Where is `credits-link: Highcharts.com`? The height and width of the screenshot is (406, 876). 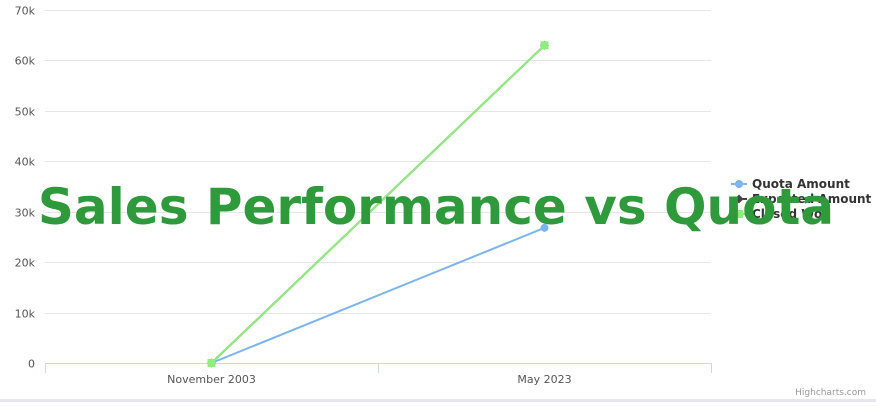 credits-link: Highcharts.com is located at coordinates (830, 393).